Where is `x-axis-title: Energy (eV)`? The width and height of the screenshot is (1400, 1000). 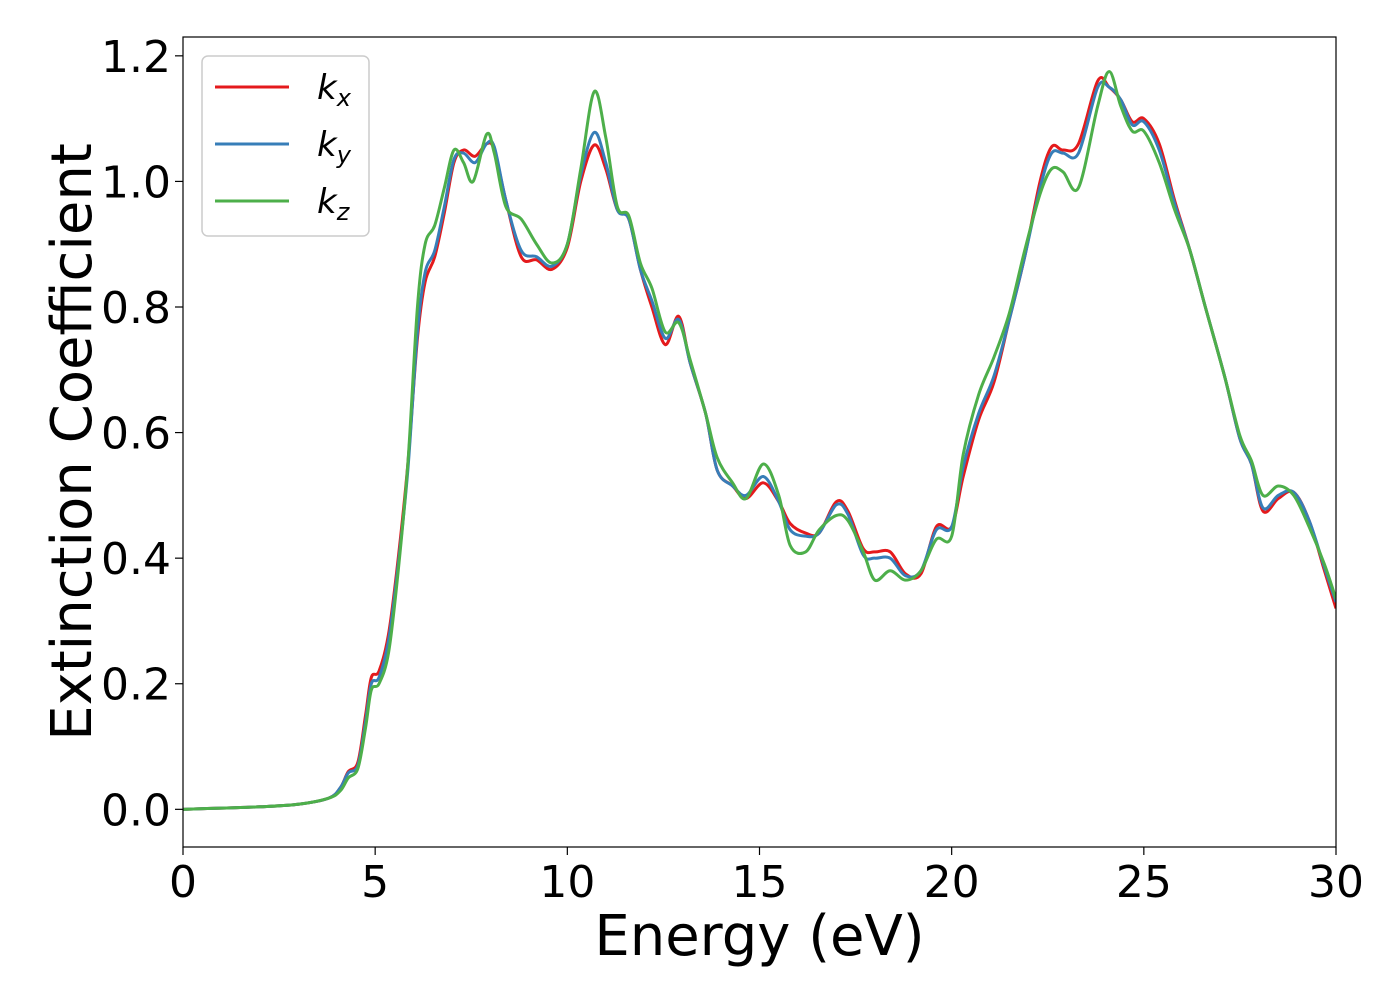
x-axis-title: Energy (eV) is located at coordinates (759, 936).